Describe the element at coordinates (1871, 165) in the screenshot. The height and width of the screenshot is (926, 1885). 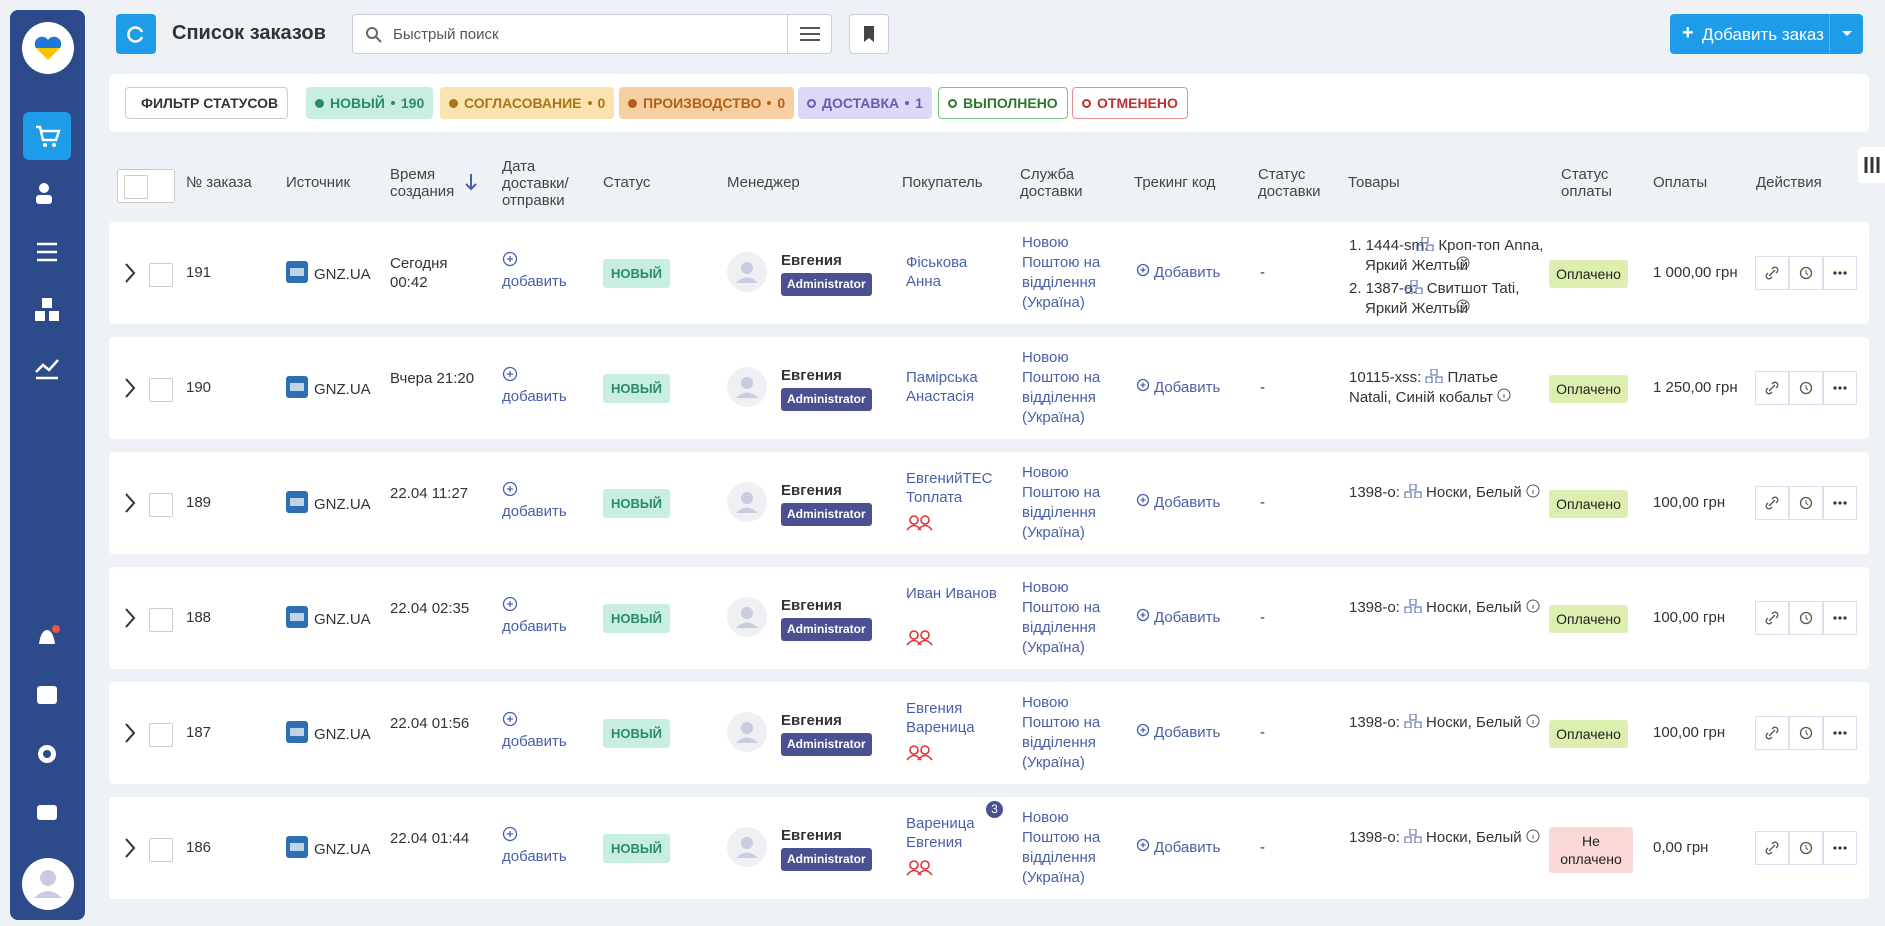
I see `columns-toggle` at that location.